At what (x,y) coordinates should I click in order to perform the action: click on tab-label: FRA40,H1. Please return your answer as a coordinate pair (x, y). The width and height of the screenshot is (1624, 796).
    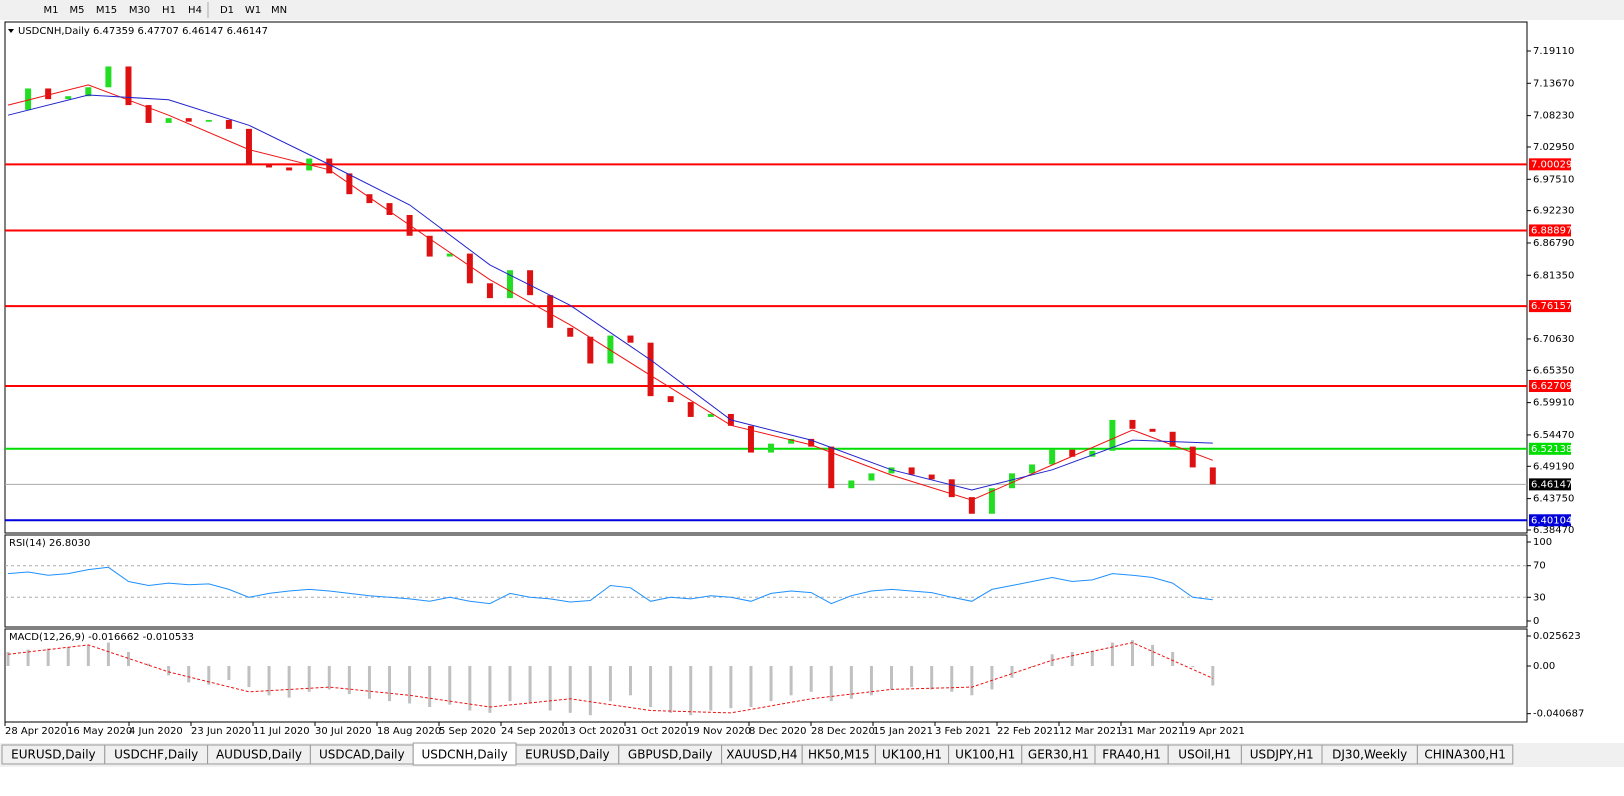
    Looking at the image, I should click on (1131, 755).